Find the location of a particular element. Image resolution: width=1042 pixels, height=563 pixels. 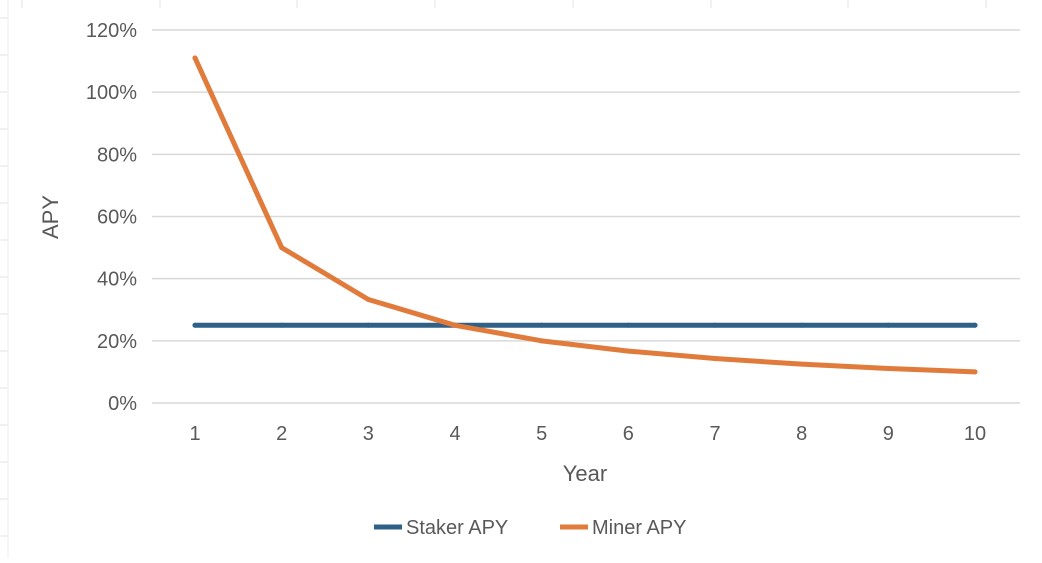

x-tick-label: 2 is located at coordinates (281, 434).